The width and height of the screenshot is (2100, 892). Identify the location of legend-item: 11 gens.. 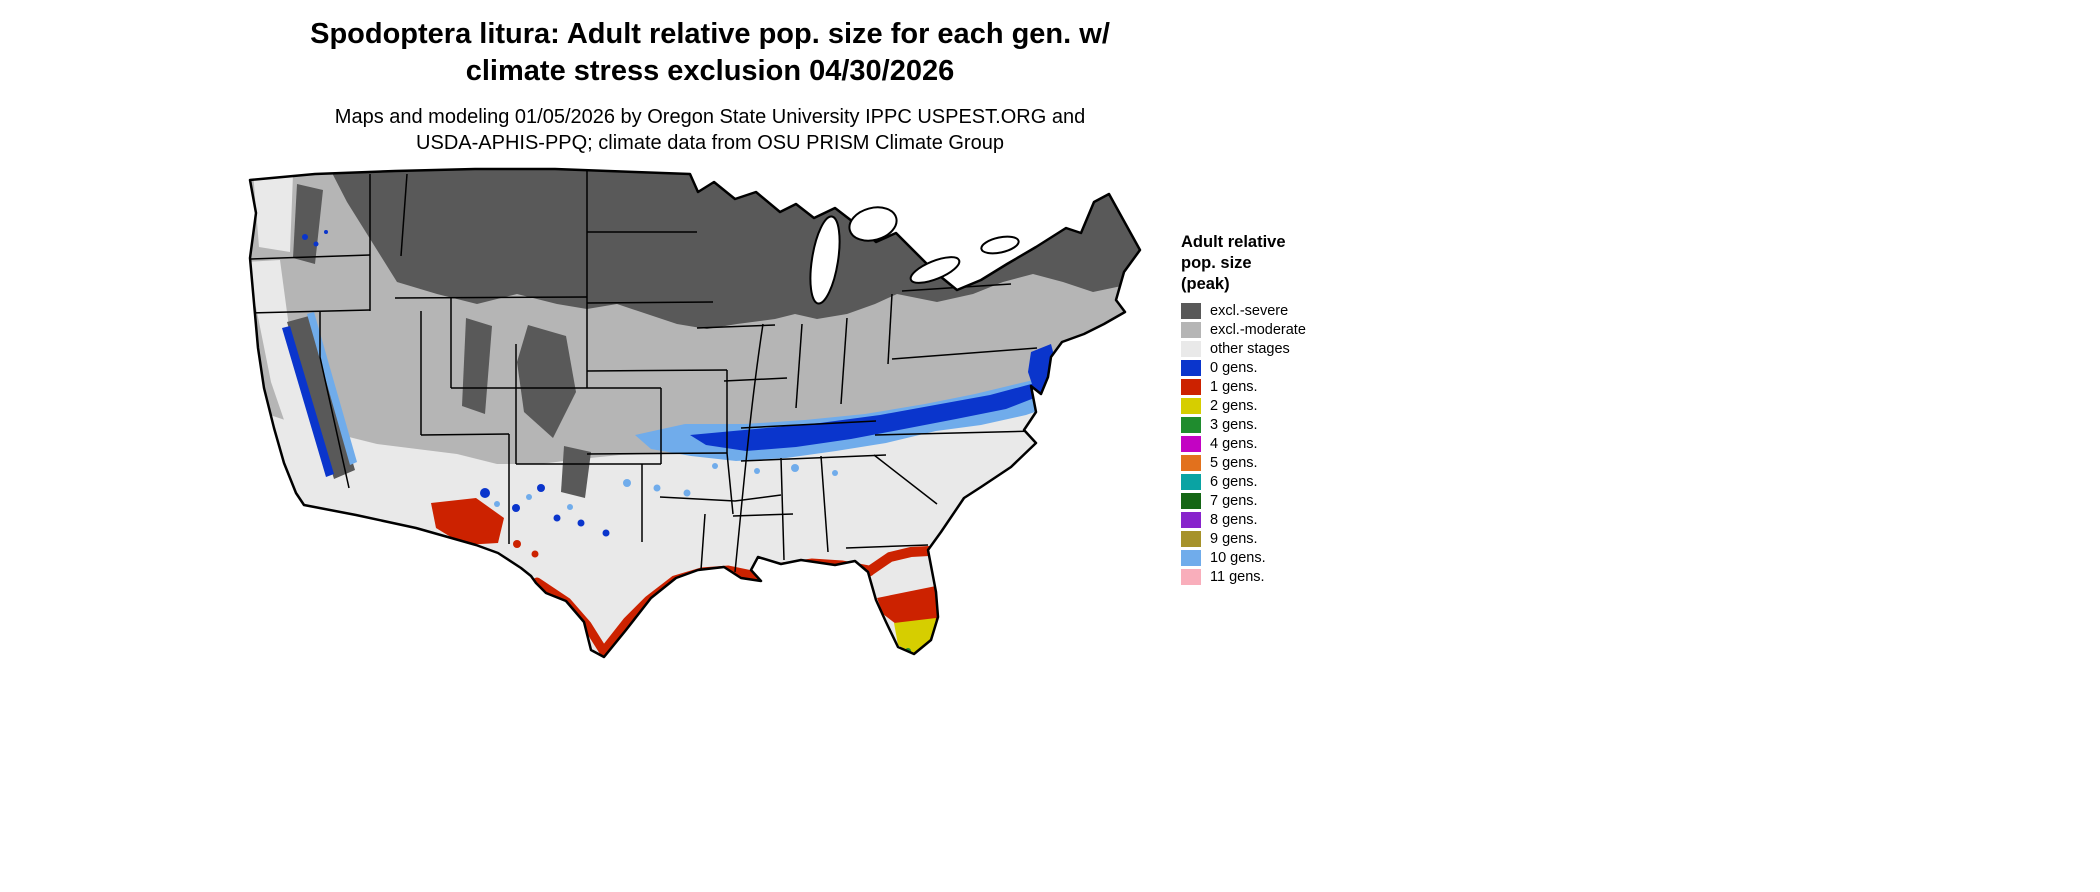
(1286, 576).